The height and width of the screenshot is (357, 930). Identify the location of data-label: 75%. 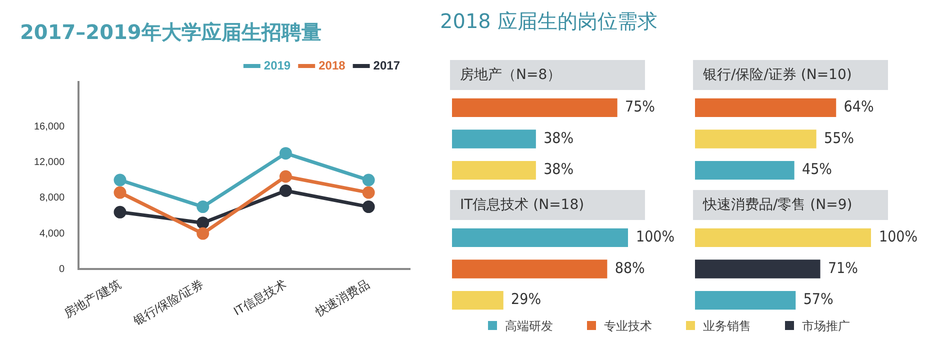
(640, 107).